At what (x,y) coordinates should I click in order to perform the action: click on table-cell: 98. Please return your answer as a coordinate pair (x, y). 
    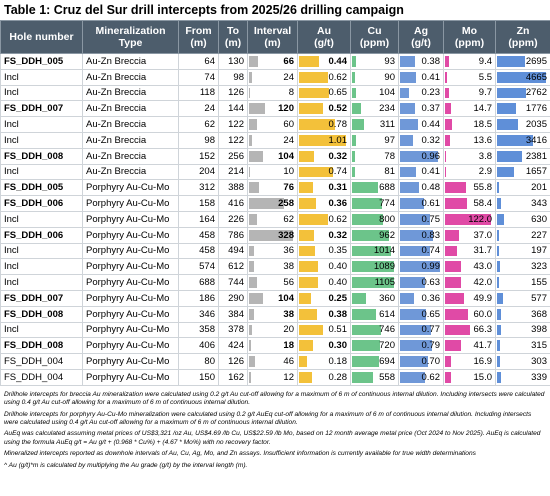
    Looking at the image, I should click on (198, 140).